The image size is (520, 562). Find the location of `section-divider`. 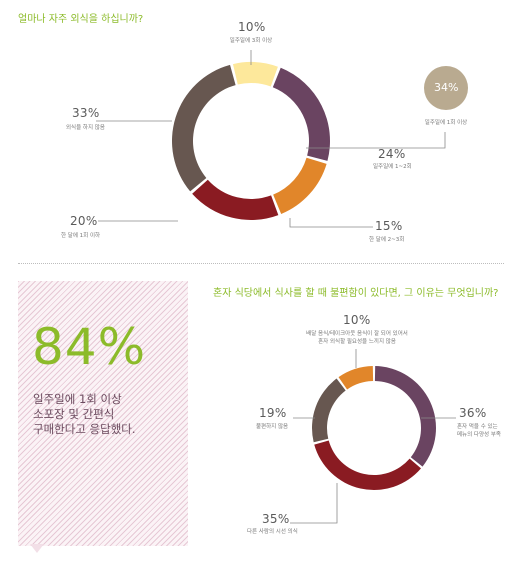

section-divider is located at coordinates (261, 263).